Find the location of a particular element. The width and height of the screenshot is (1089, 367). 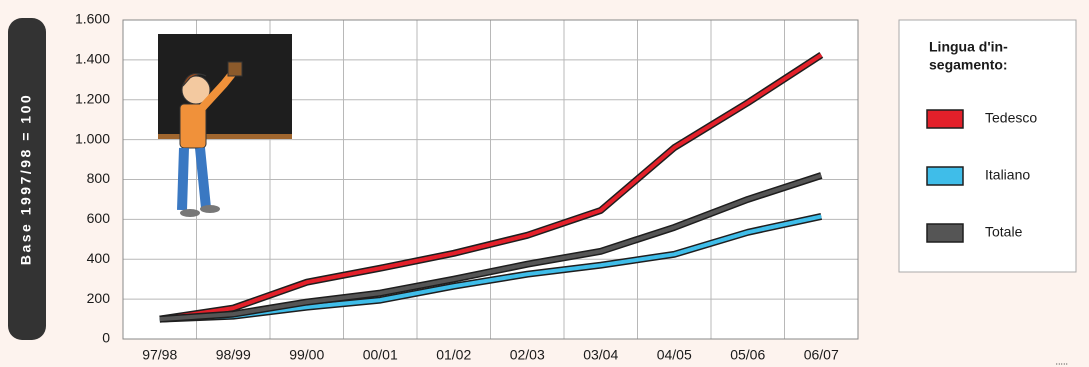

legend-label: Tedesco is located at coordinates (1011, 118).